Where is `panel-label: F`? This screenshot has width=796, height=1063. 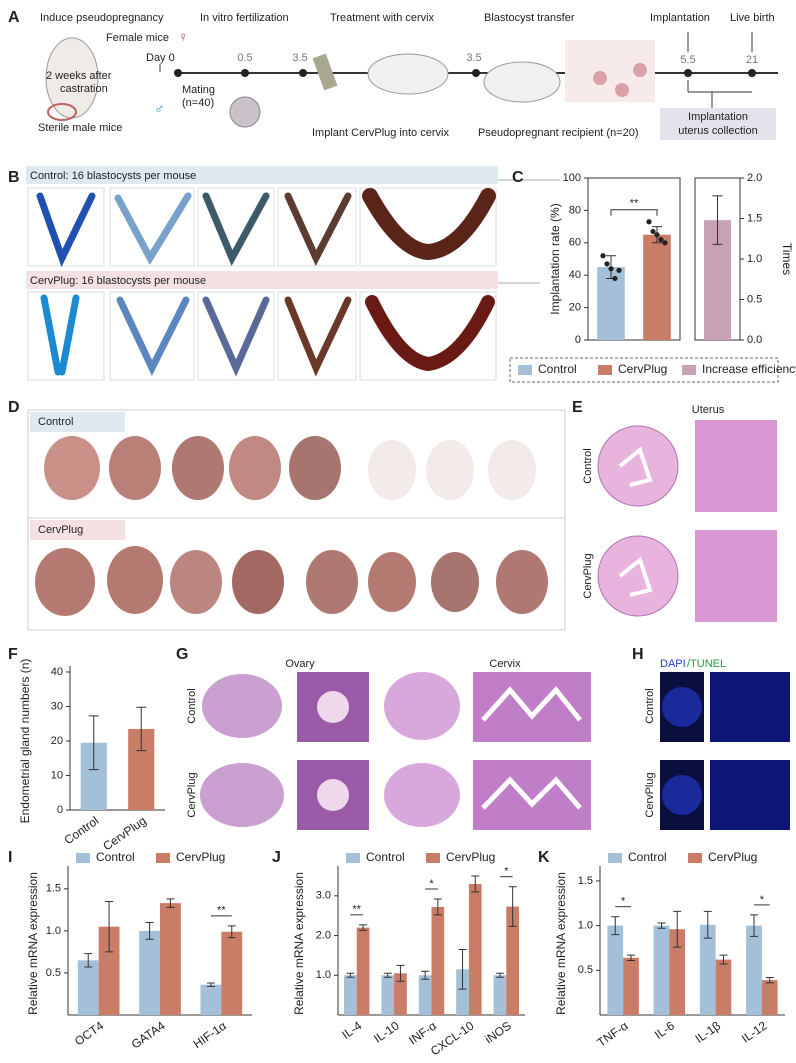 panel-label: F is located at coordinates (13, 654).